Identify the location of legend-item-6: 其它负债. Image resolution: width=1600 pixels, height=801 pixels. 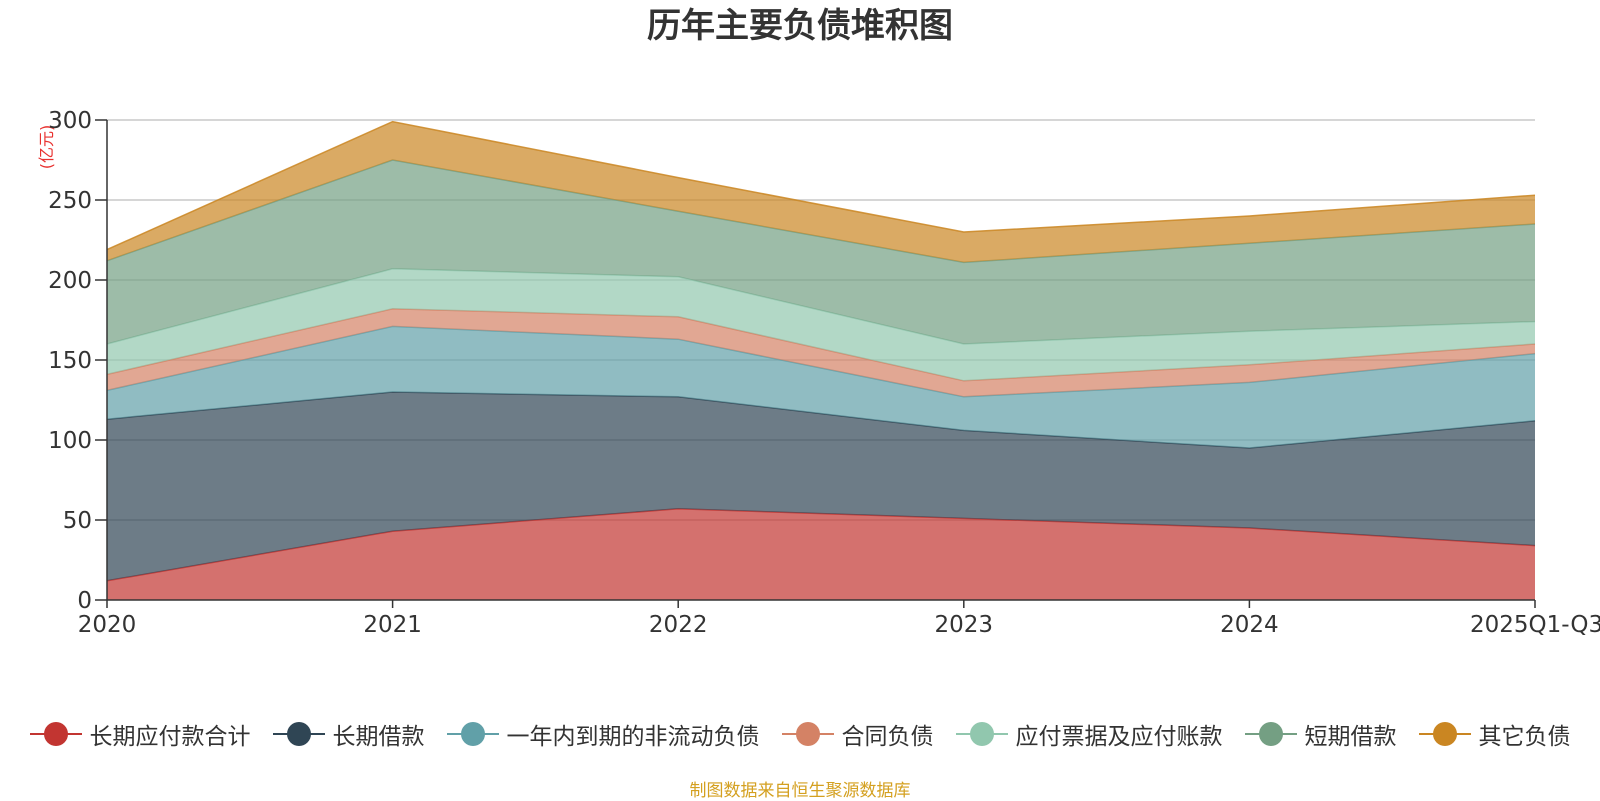
(1494, 734).